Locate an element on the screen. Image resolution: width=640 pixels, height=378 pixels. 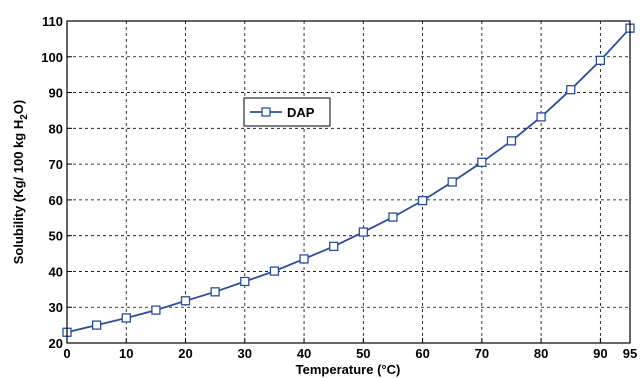
legend-label-dap: DAP is located at coordinates (301, 112).